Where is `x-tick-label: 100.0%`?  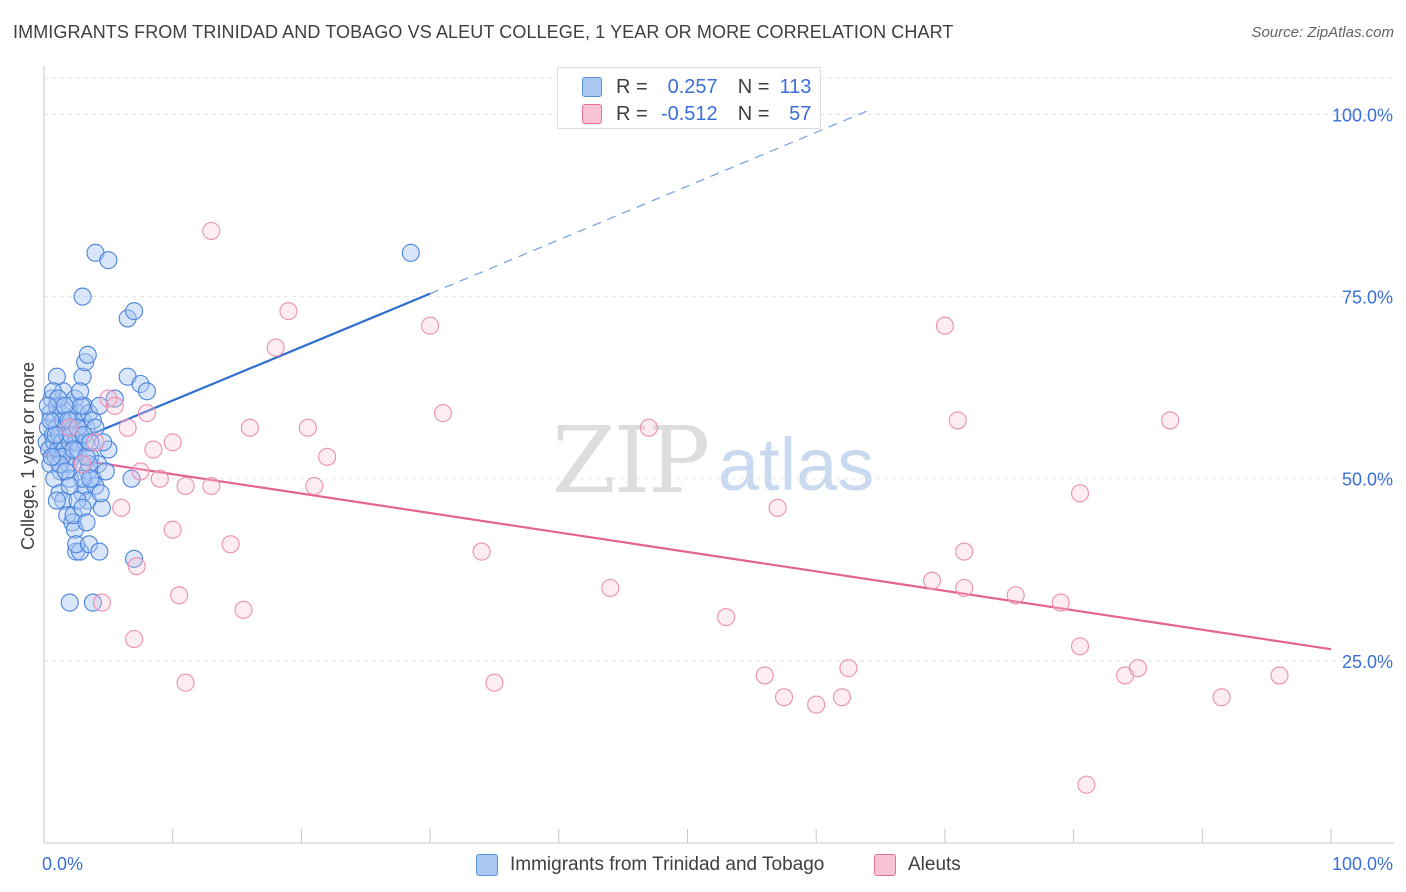
x-tick-label: 100.0% is located at coordinates (1362, 864).